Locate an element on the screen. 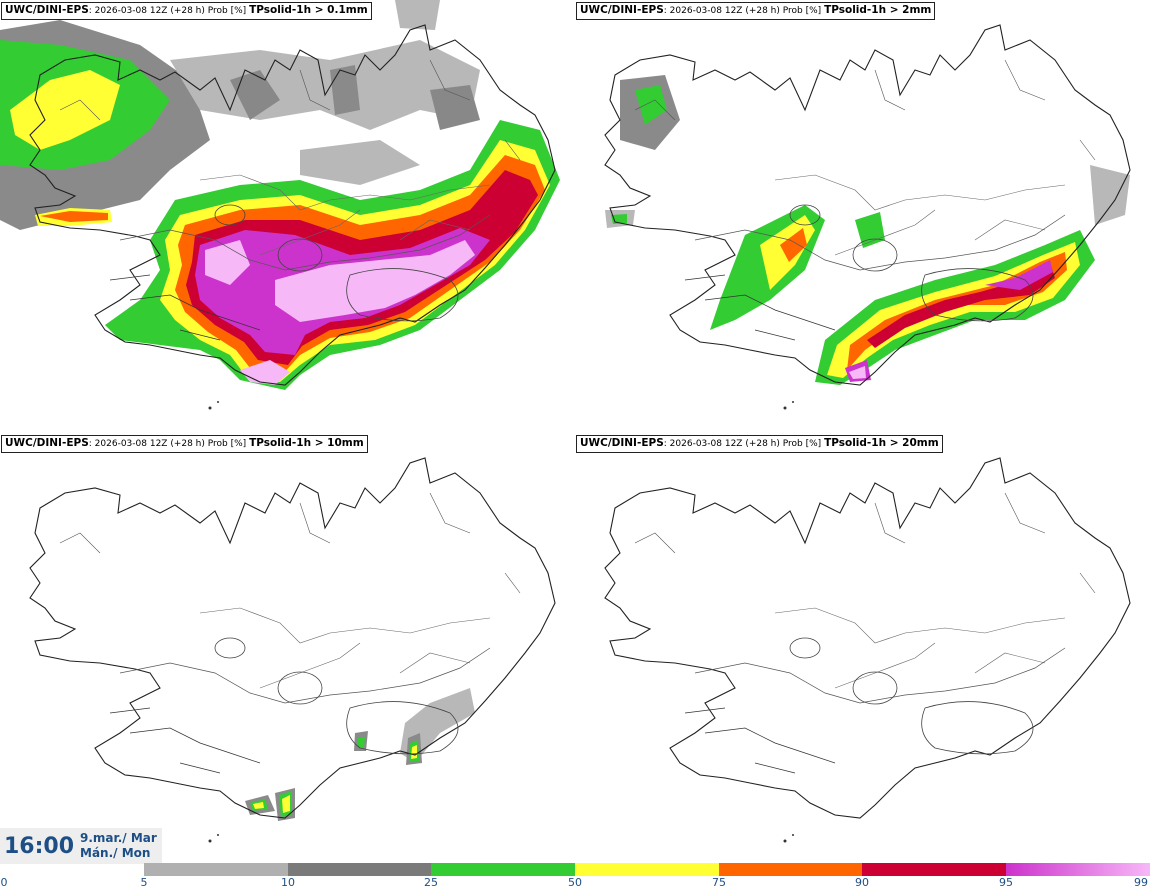  valid-date: 9.mar./ Mar is located at coordinates (118, 838).